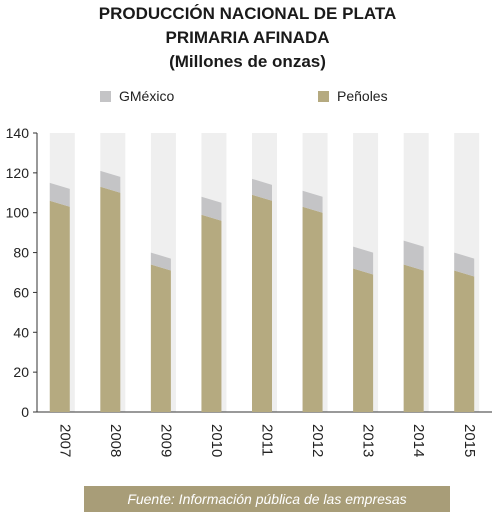 The height and width of the screenshot is (515, 495). What do you see at coordinates (247, 13) in the screenshot?
I see `chart-title-line-1: PRODUCCIÓN NACIONAL DE PLATA` at bounding box center [247, 13].